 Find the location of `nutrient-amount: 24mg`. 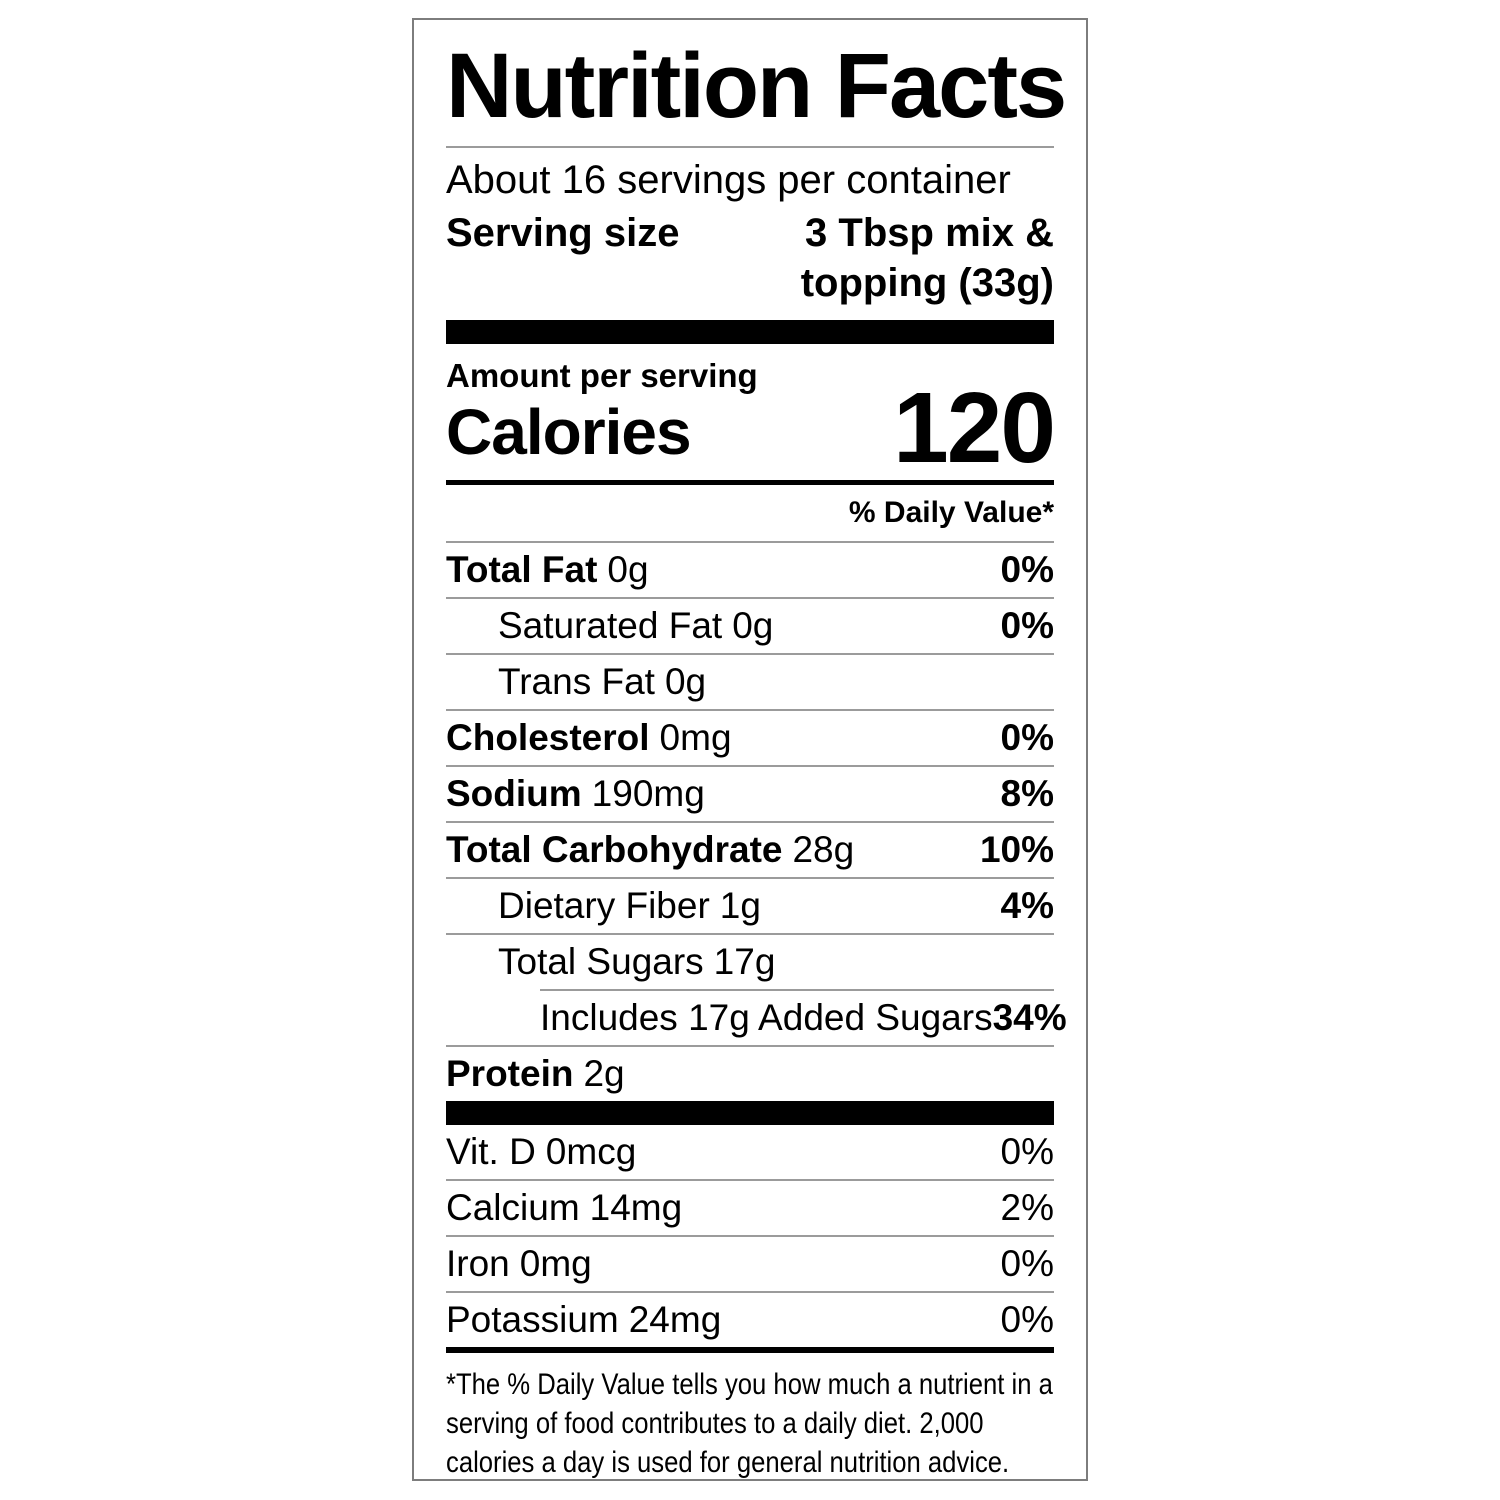

nutrient-amount: 24mg is located at coordinates (675, 1319).